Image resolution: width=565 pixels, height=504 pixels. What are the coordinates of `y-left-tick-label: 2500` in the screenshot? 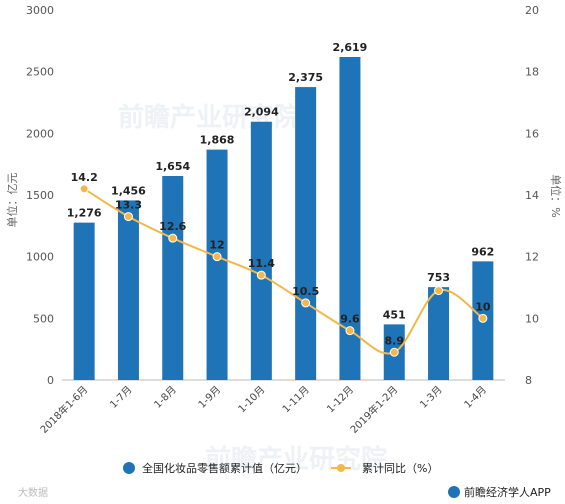 It's located at (40, 72).